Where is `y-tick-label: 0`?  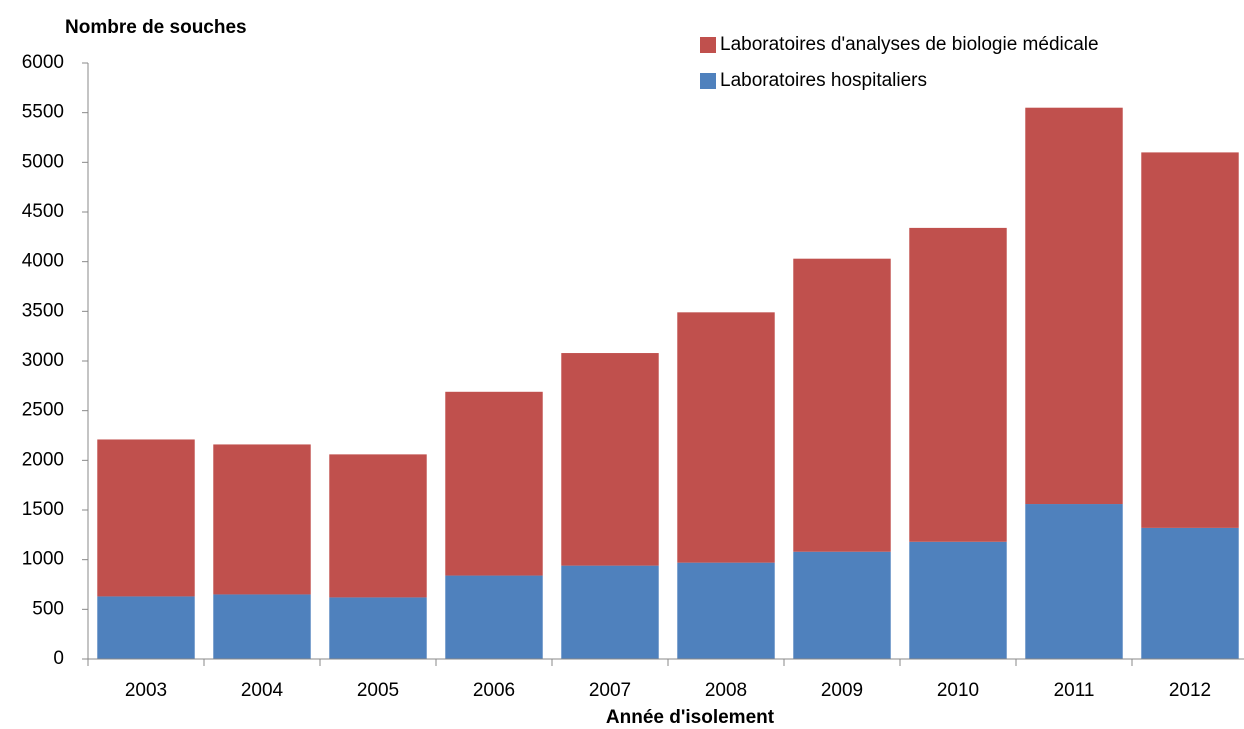
y-tick-label: 0 is located at coordinates (58, 658).